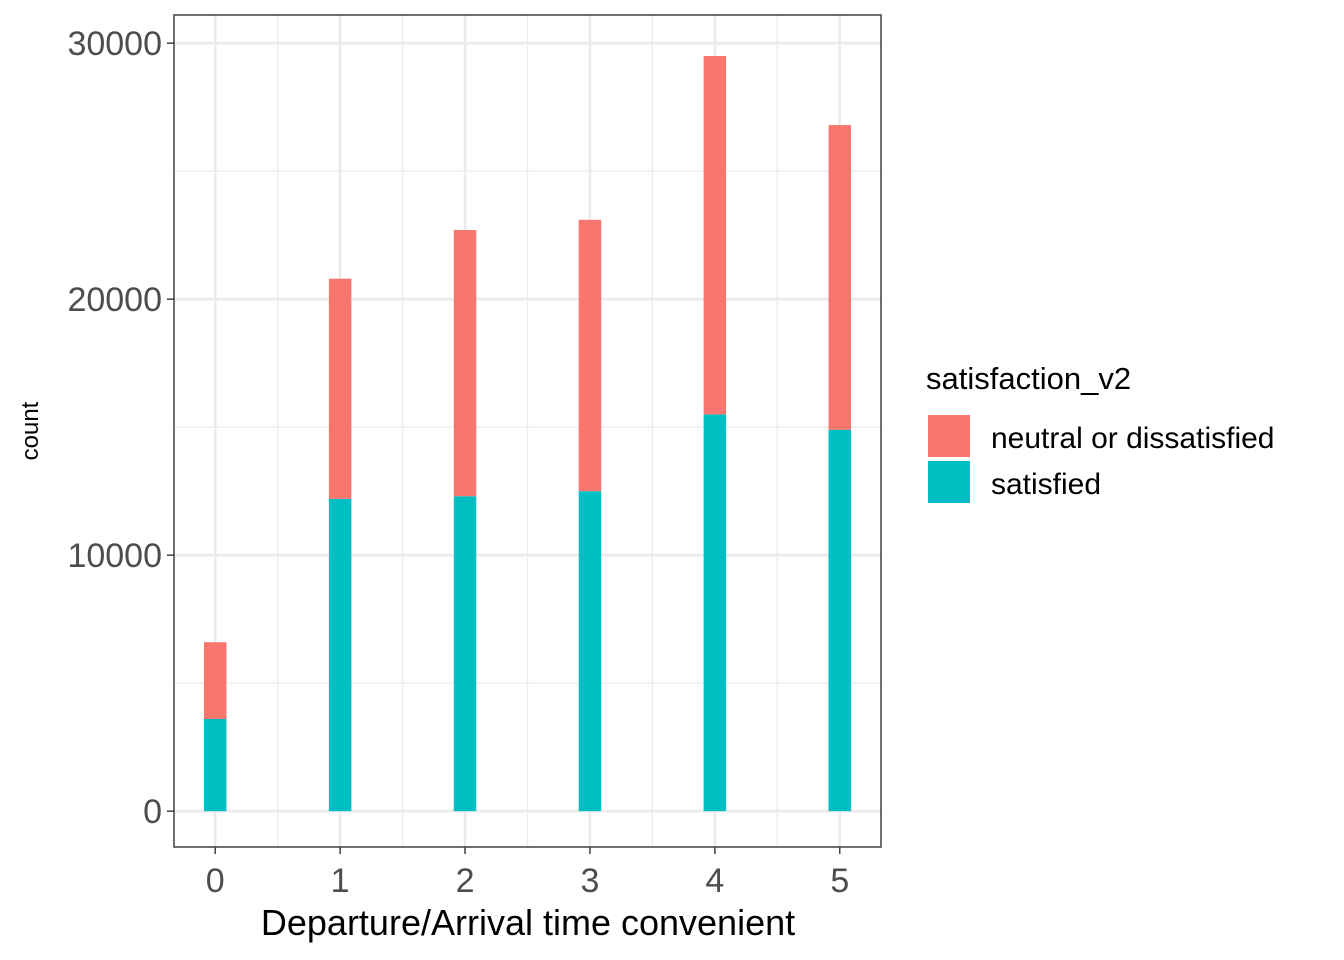  I want to click on legend-title: satisfaction_v2, so click(1028, 378).